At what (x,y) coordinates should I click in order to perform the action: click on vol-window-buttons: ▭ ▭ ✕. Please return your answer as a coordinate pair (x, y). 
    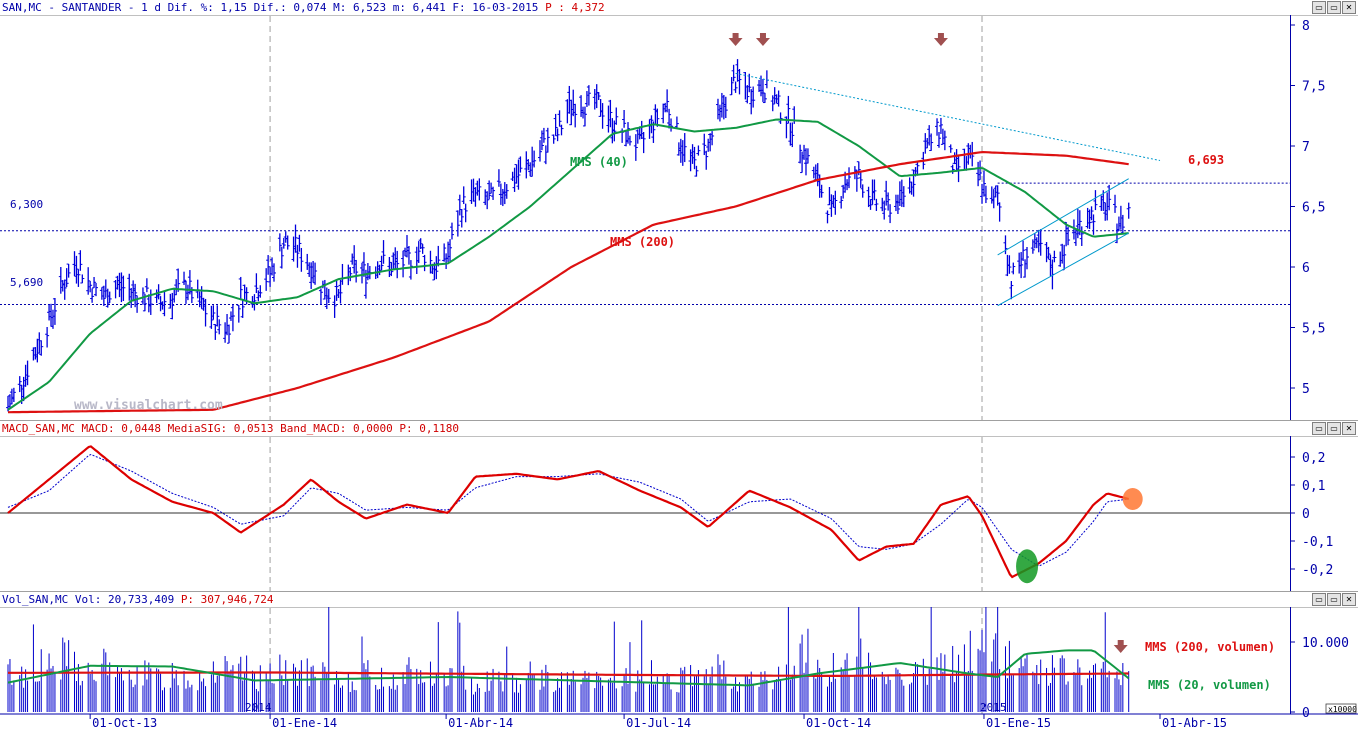
    Looking at the image, I should click on (1334, 599).